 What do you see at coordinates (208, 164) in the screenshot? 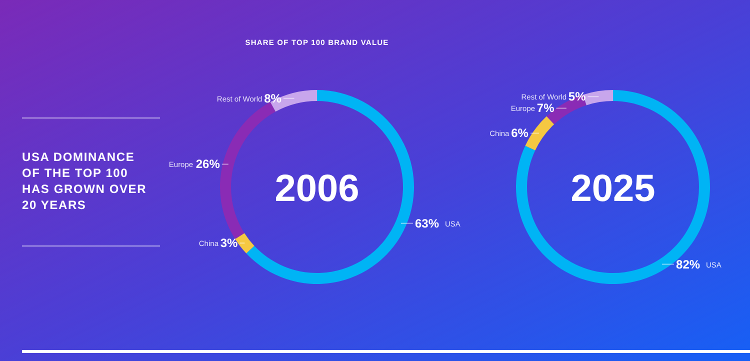
I see `data-label: 26%` at bounding box center [208, 164].